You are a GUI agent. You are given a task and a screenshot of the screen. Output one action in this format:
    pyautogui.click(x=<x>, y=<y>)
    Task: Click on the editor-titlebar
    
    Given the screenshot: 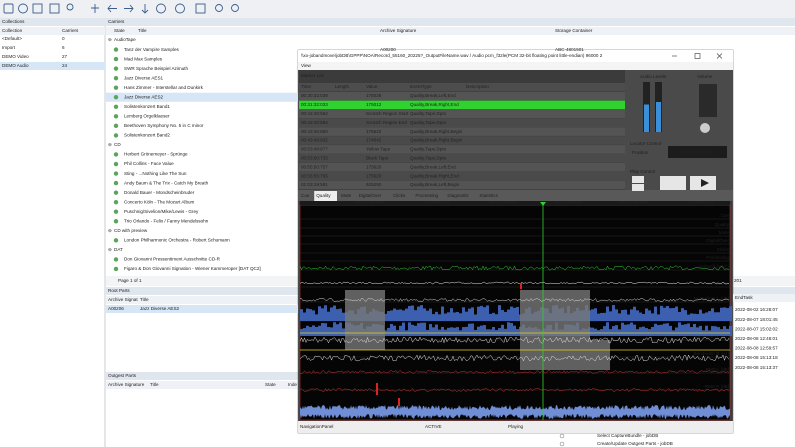 What is the action you would take?
    pyautogui.click(x=515, y=56)
    